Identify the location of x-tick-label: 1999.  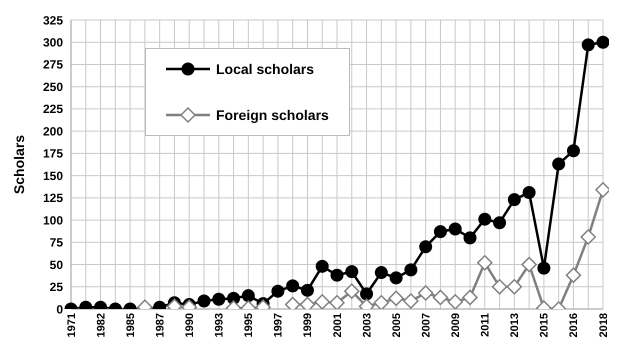
(308, 325).